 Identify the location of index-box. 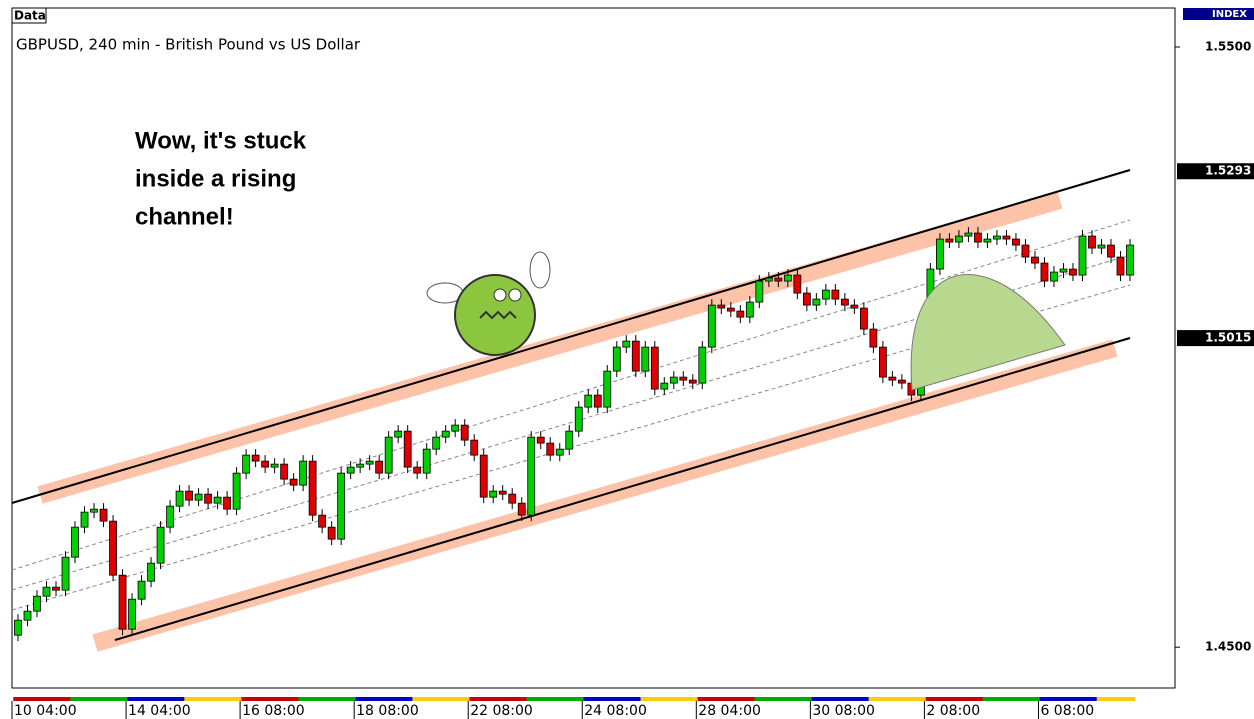
(1218, 14).